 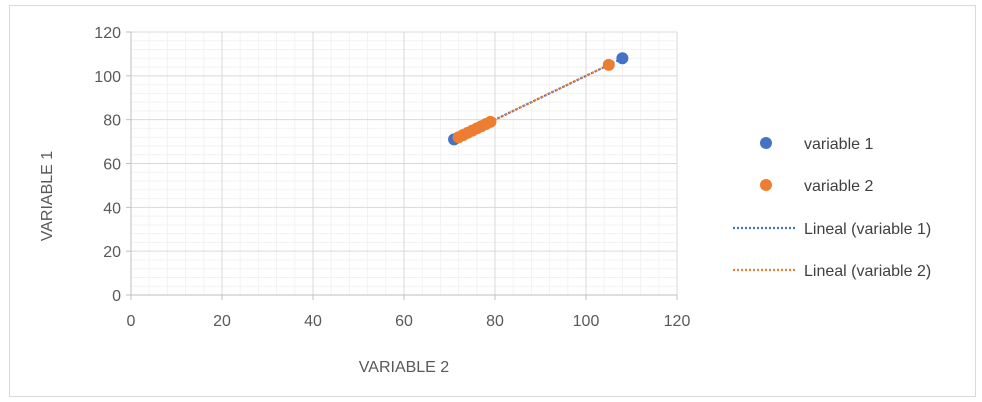 I want to click on legend-label-4: Lineal (variable 2), so click(x=867, y=271).